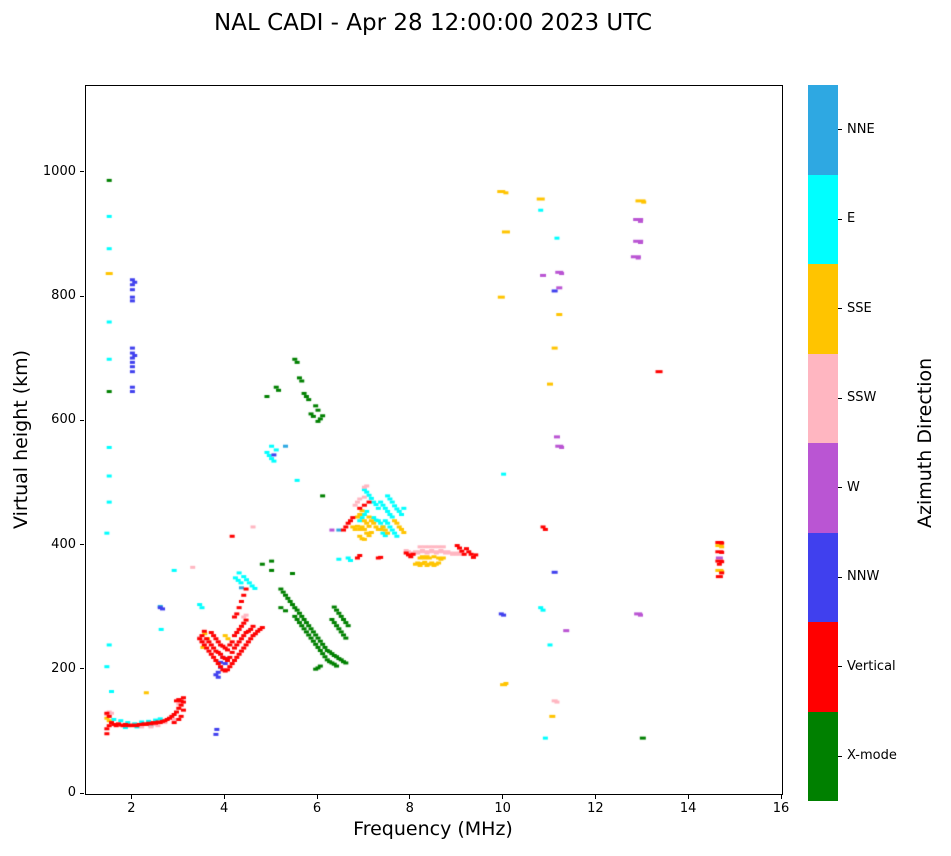  What do you see at coordinates (861, 129) in the screenshot?
I see `colorbar-label-nne: NNE` at bounding box center [861, 129].